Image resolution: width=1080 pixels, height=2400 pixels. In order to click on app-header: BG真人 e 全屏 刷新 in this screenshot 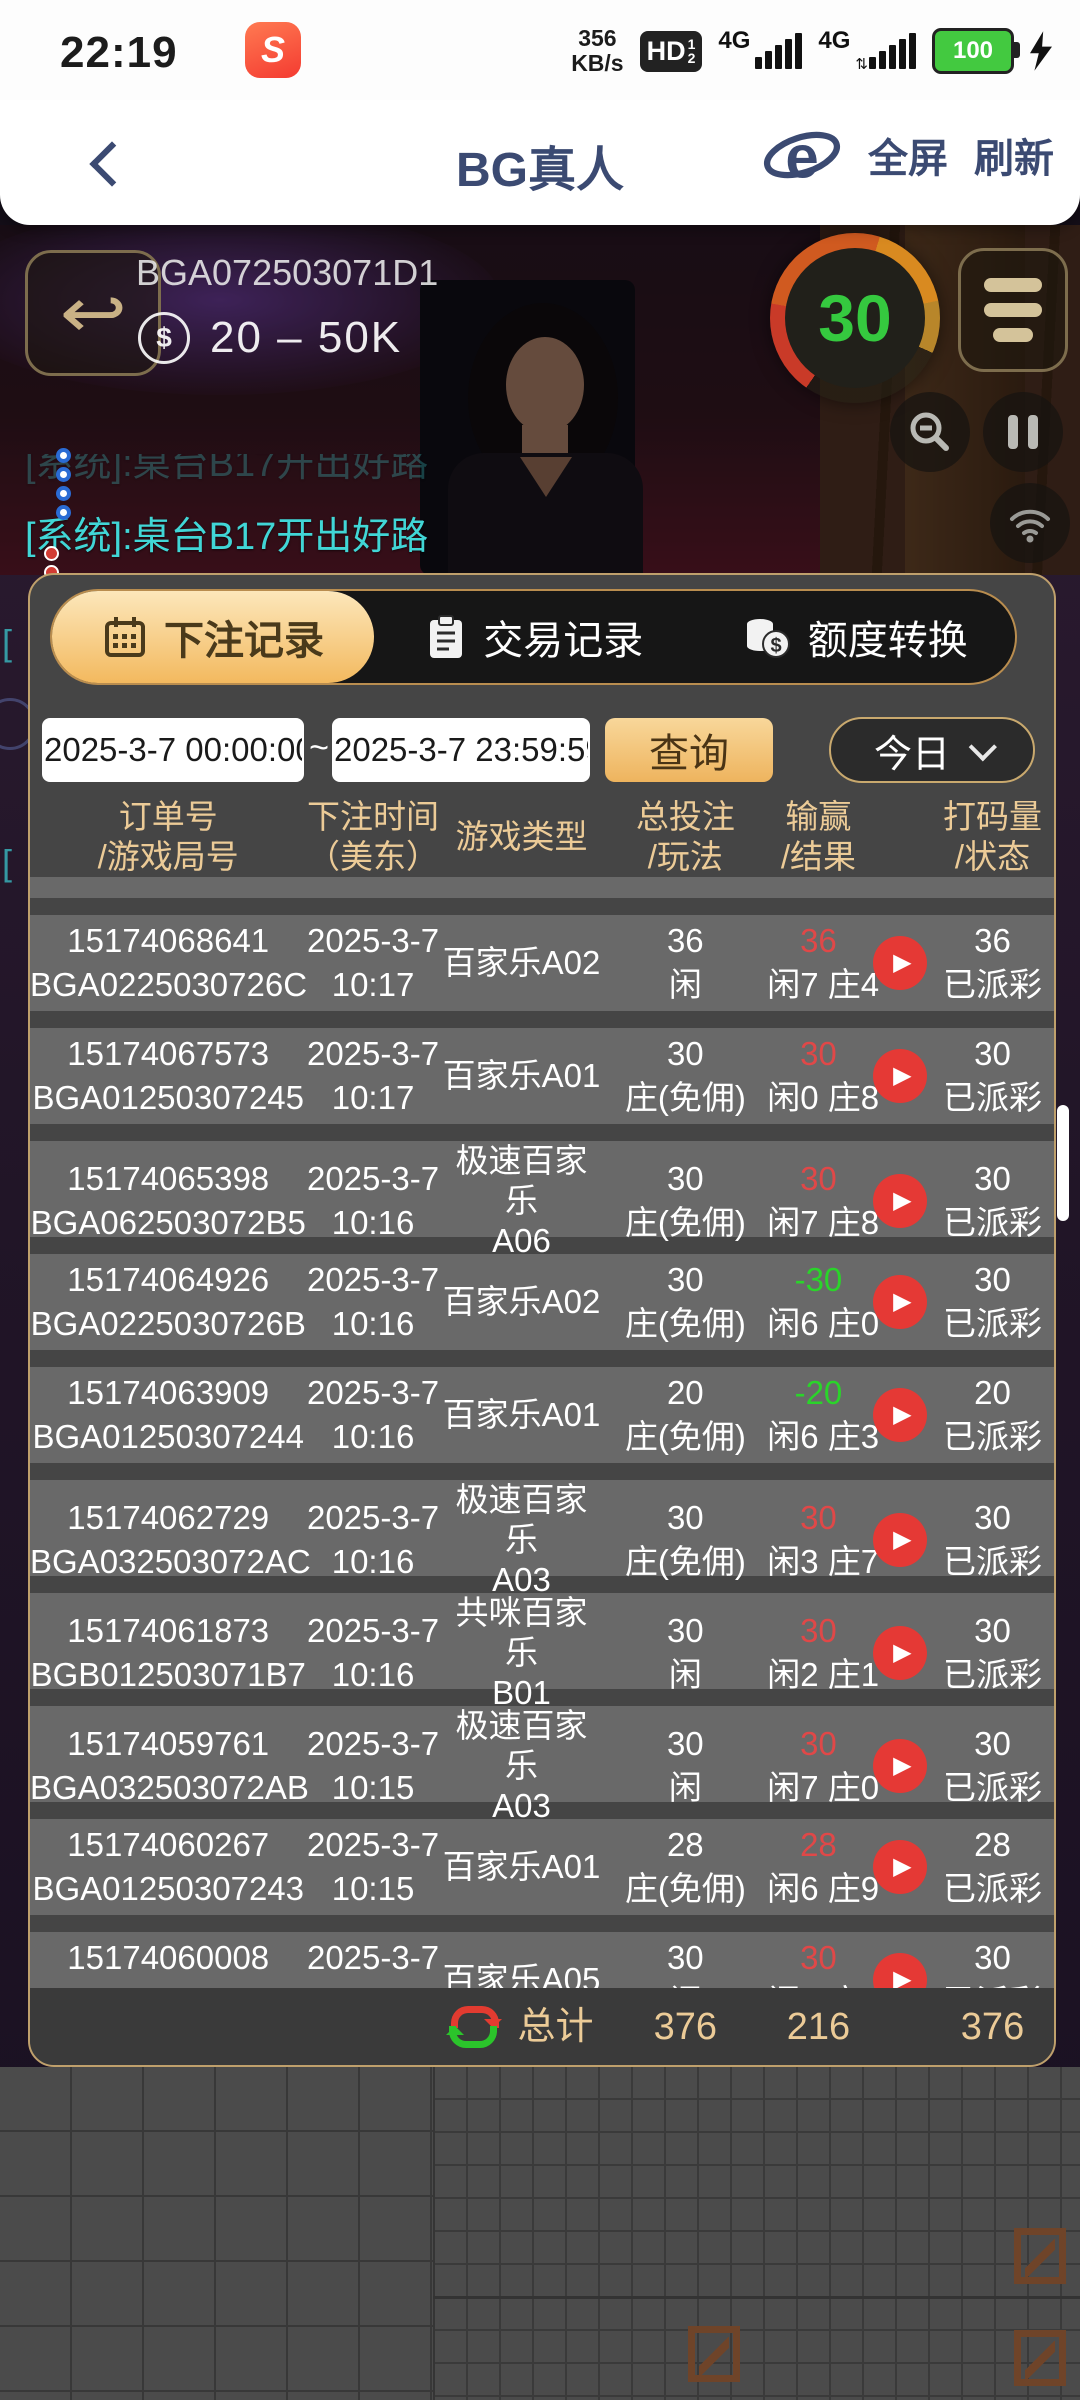, I will do `click(540, 162)`.